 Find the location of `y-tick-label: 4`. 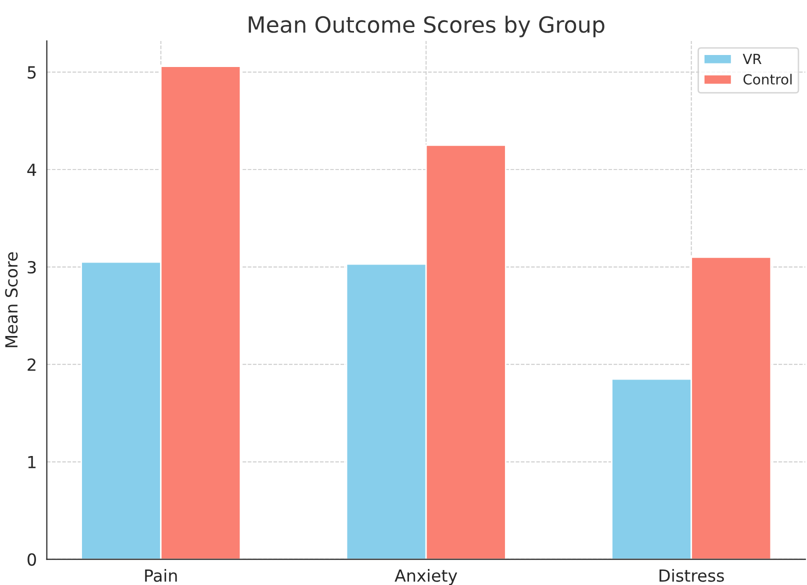

y-tick-label: 4 is located at coordinates (31, 170).